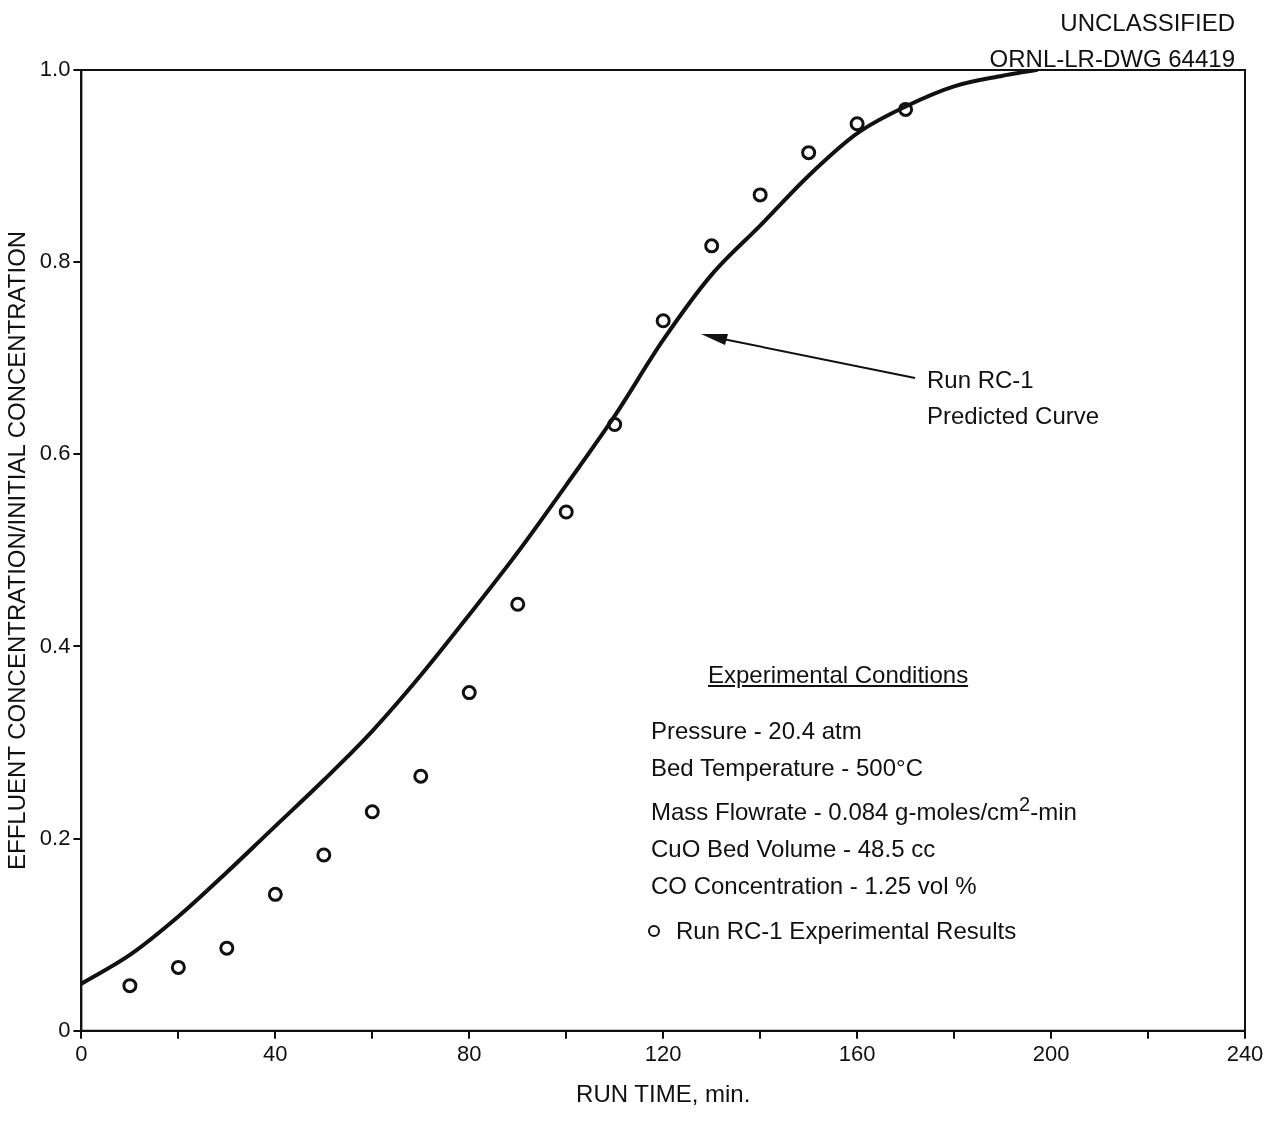 This screenshot has width=1280, height=1124. I want to click on y-tick-label: 0.6, so click(55, 453).